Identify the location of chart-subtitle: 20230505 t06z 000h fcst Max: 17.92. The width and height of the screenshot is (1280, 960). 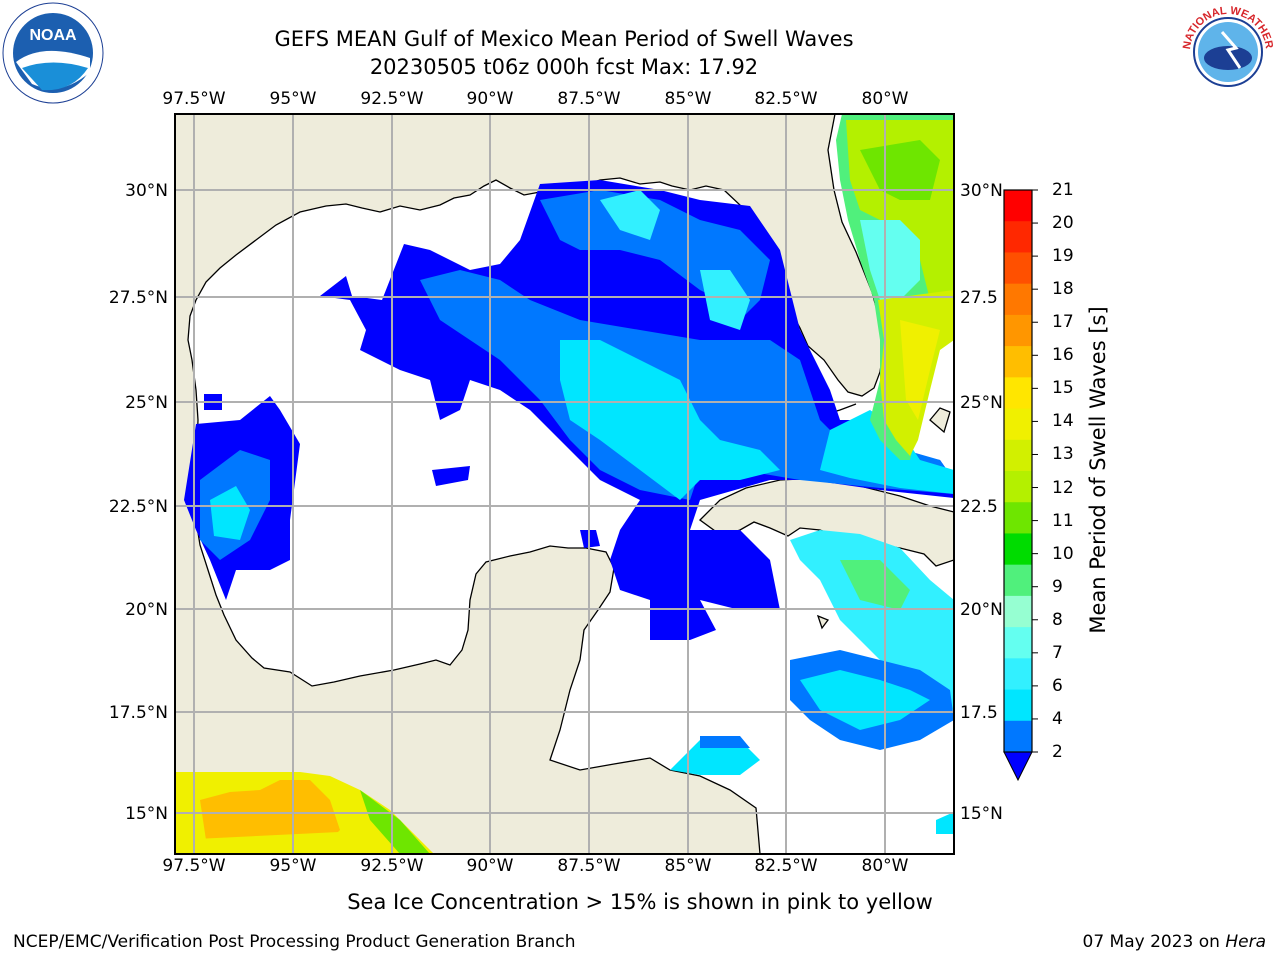
(564, 67).